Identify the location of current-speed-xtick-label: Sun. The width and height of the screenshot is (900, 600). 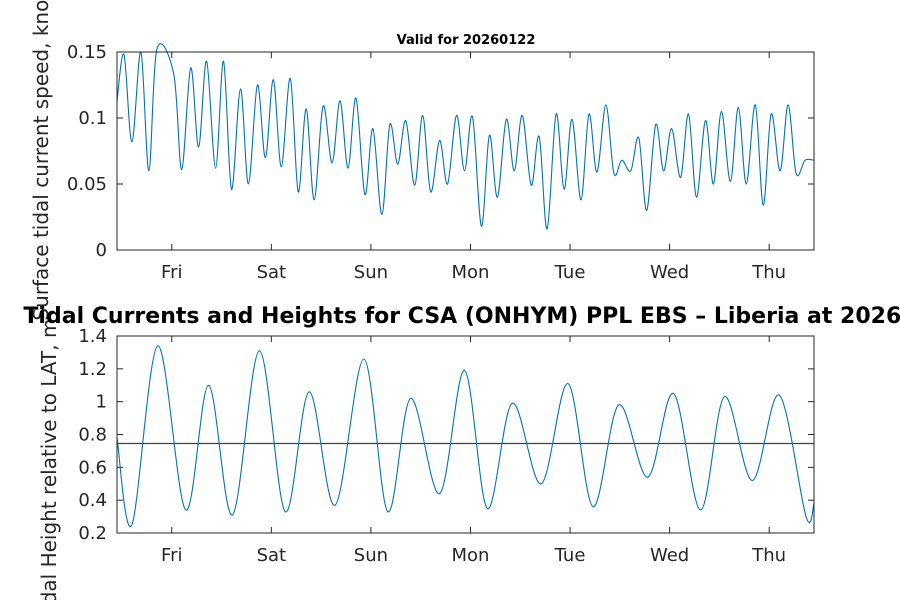
(371, 272).